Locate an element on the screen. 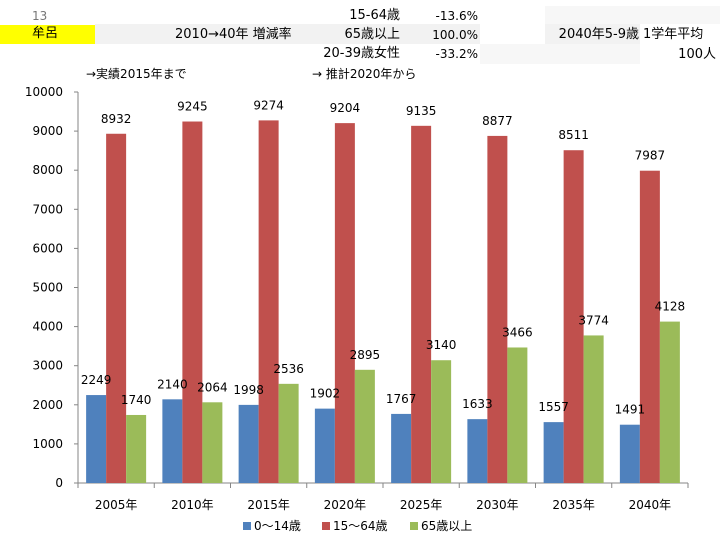 The width and height of the screenshot is (720, 540). y-tick-label: 7000 is located at coordinates (47, 209).